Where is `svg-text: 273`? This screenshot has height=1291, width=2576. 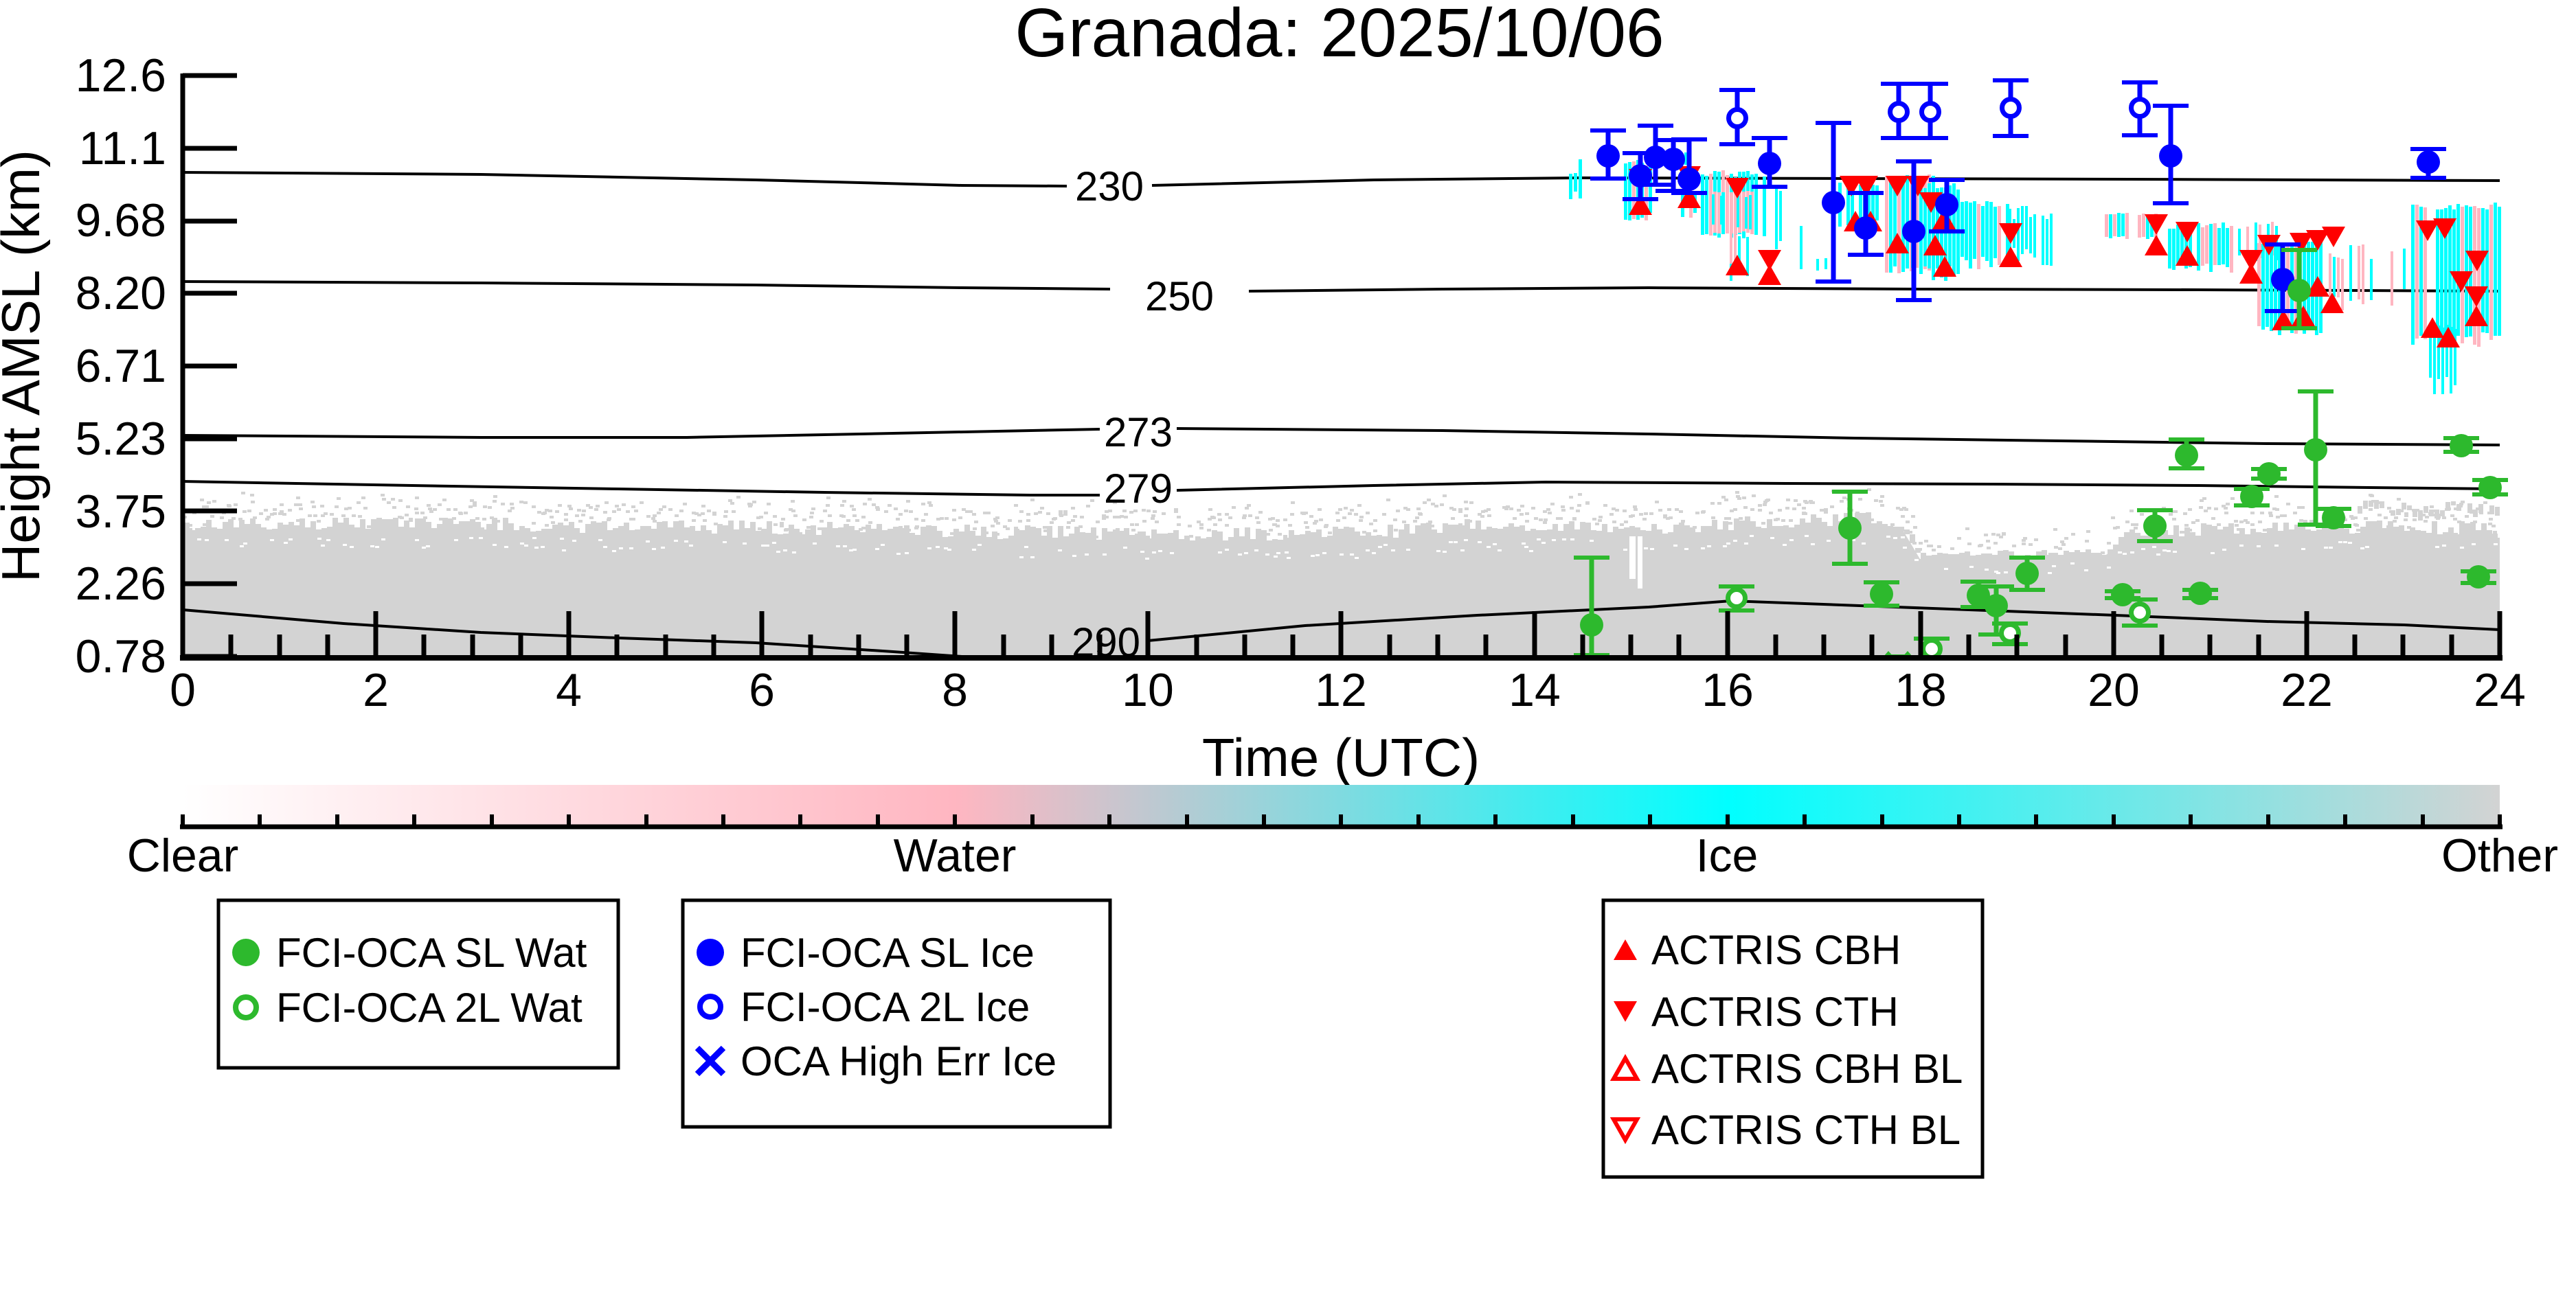 svg-text: 273 is located at coordinates (1138, 432).